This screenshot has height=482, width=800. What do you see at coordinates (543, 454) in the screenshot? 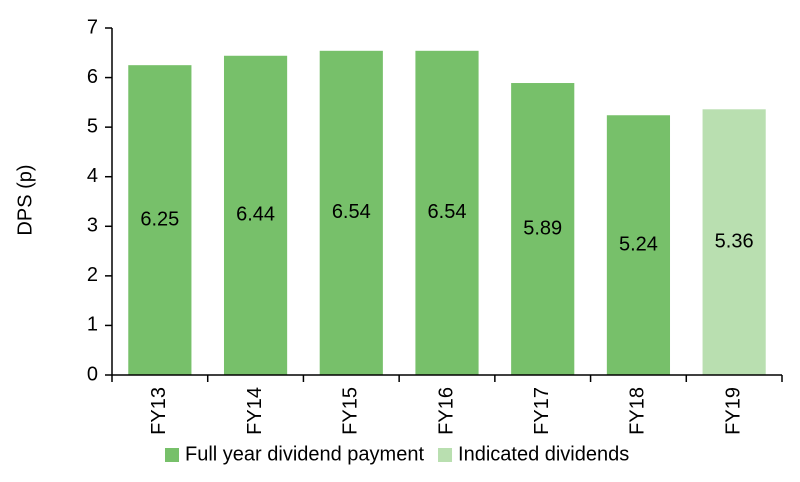
I see `legend-label: Indicated dividends` at bounding box center [543, 454].